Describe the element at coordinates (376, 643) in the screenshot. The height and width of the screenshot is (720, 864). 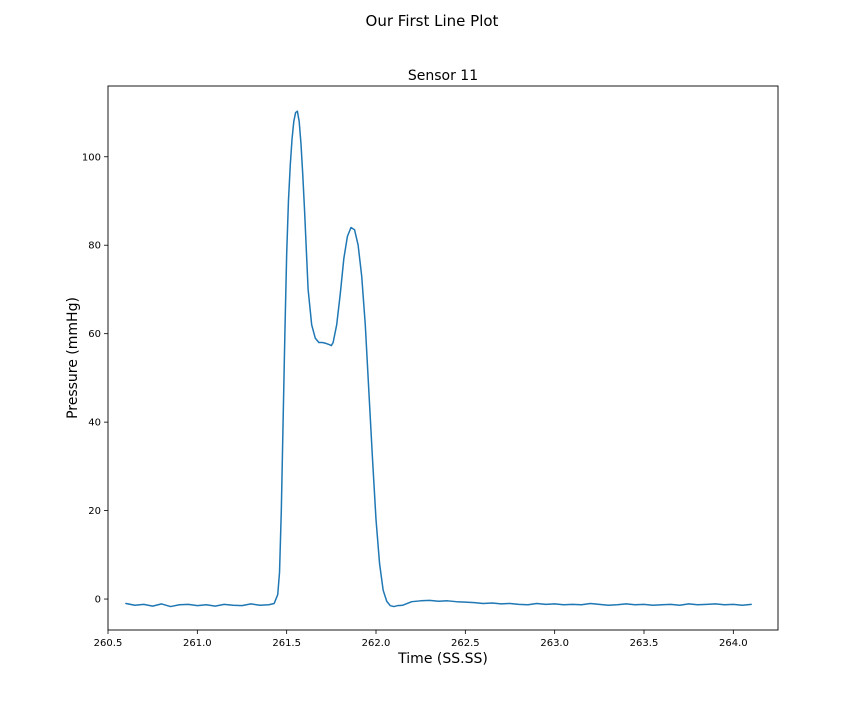
I see `x-tick-label: 262.0` at that location.